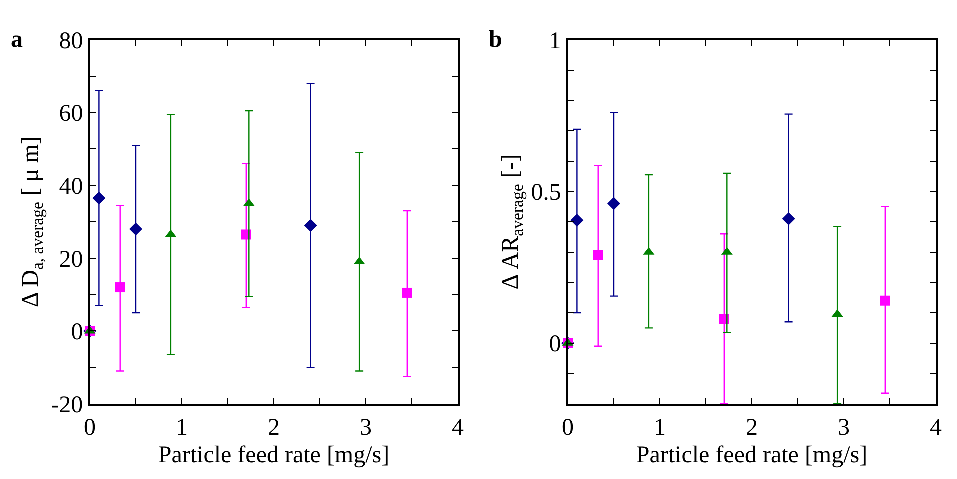  I want to click on y-tick-label: -20, so click(67, 405).